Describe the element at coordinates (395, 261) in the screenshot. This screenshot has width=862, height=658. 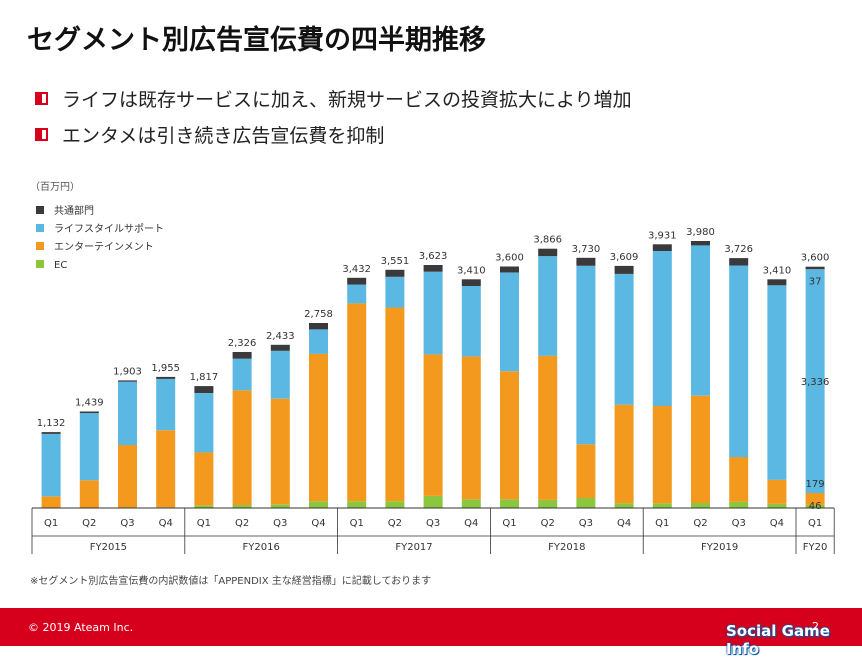
I see `total-label-10: 3,551` at that location.